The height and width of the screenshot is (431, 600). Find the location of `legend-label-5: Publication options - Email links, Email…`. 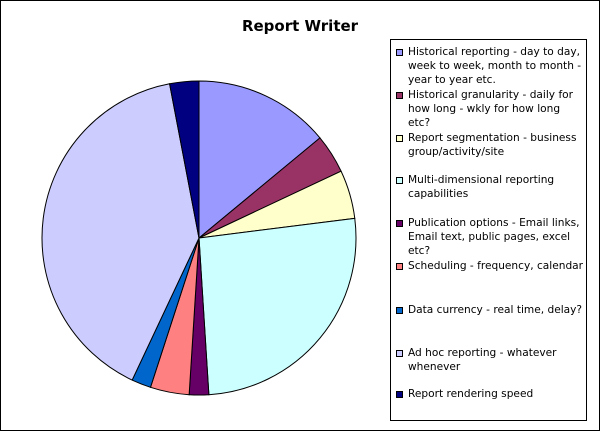

legend-label-5: Publication options - Email links, Email… is located at coordinates (494, 237).